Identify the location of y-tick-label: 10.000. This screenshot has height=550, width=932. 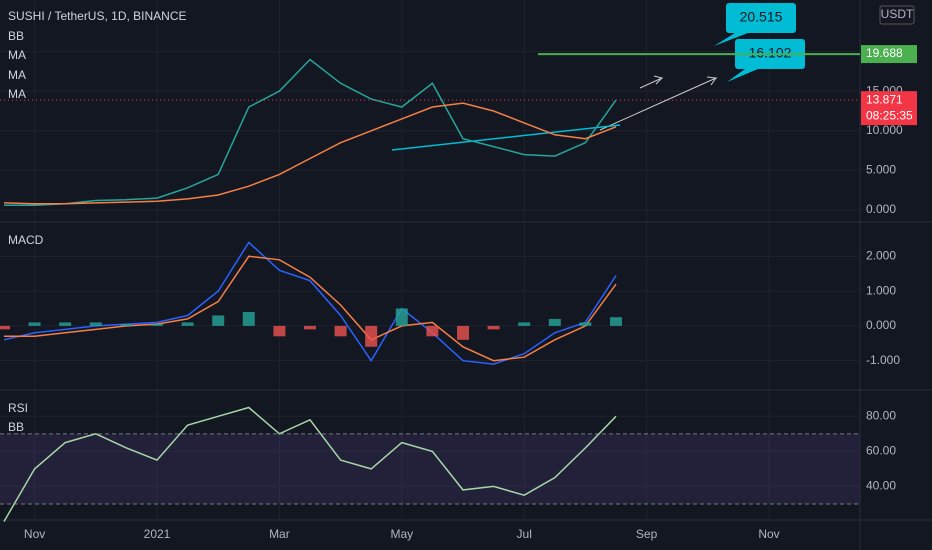
(884, 130).